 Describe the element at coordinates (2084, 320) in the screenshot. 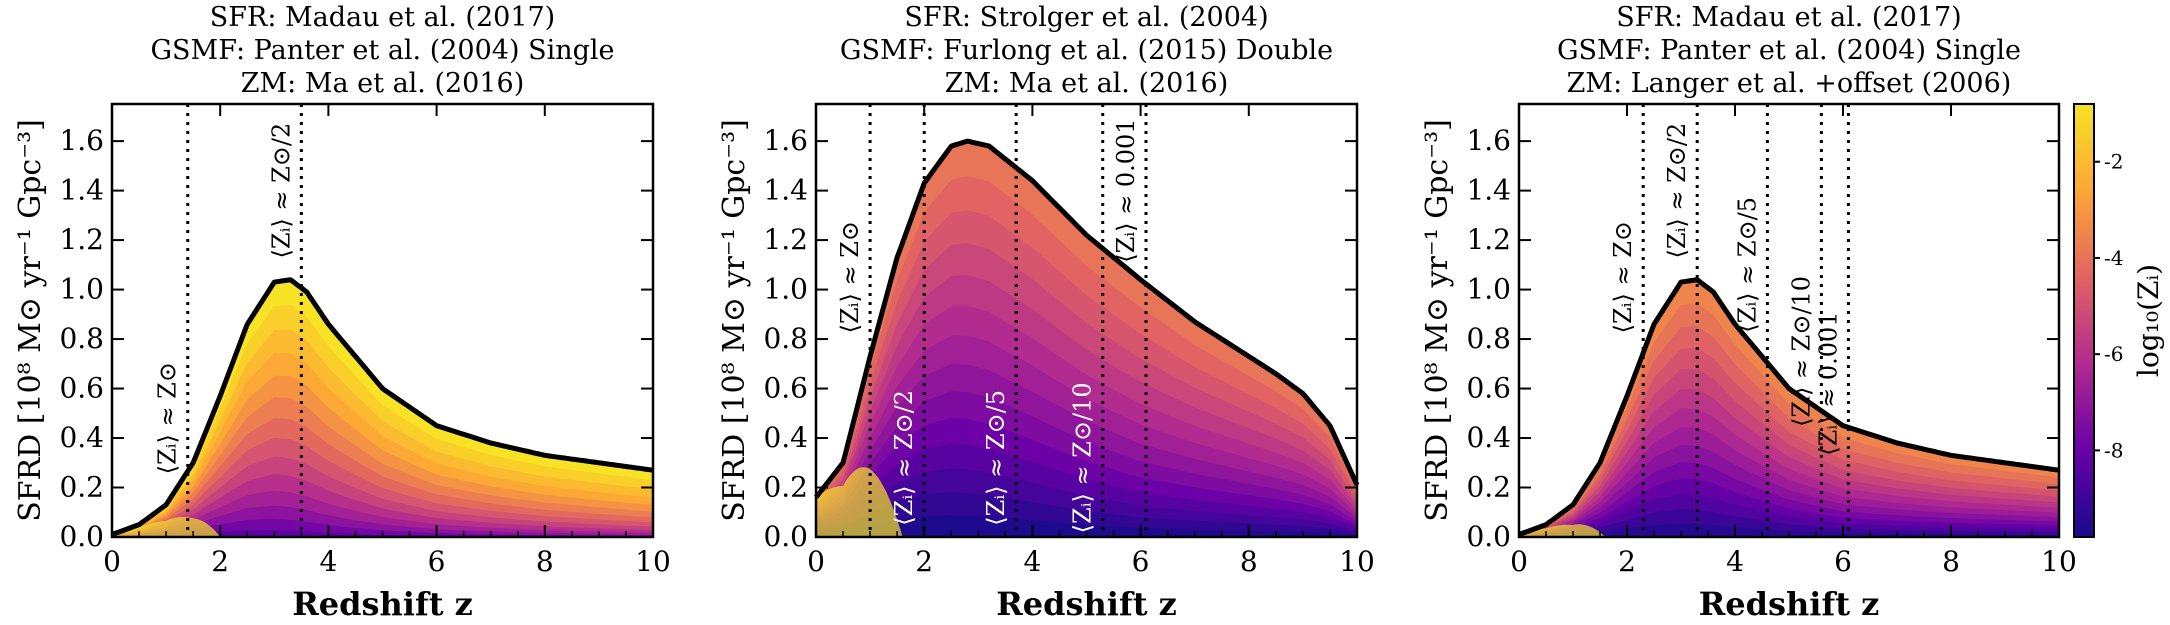

I see `colorbar-gradient` at that location.